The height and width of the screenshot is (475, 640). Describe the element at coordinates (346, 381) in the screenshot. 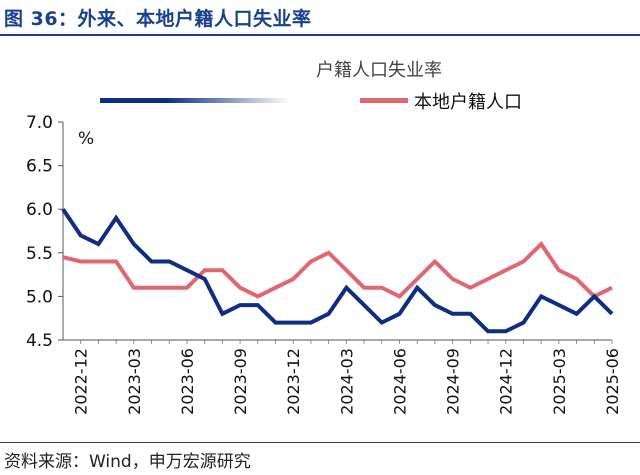

I see `x-tick-label: 2024-03` at that location.